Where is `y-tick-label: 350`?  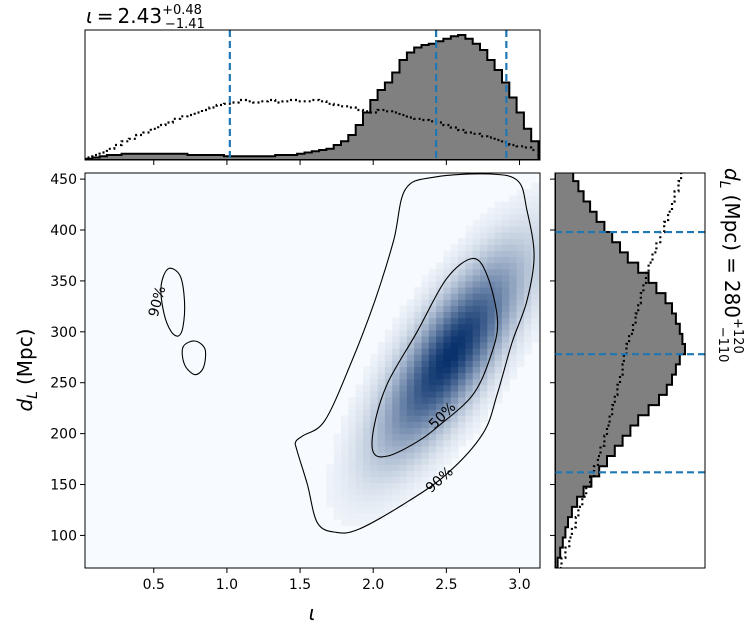 y-tick-label: 350 is located at coordinates (63, 282).